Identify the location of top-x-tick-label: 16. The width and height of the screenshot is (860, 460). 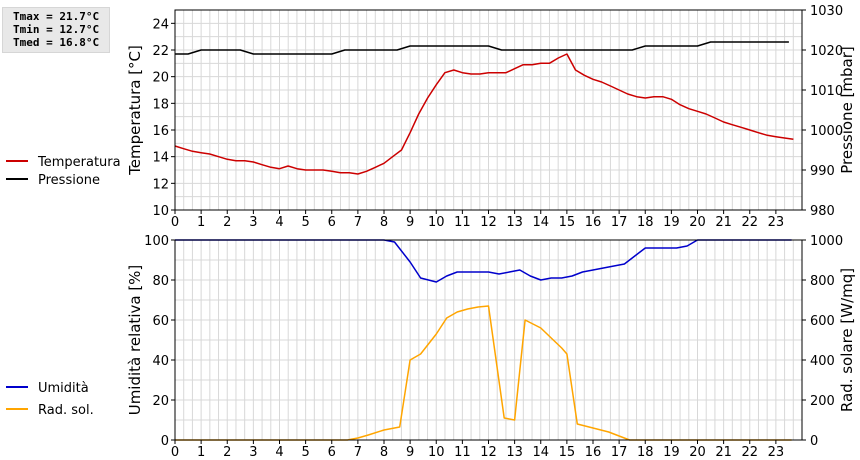
(593, 222).